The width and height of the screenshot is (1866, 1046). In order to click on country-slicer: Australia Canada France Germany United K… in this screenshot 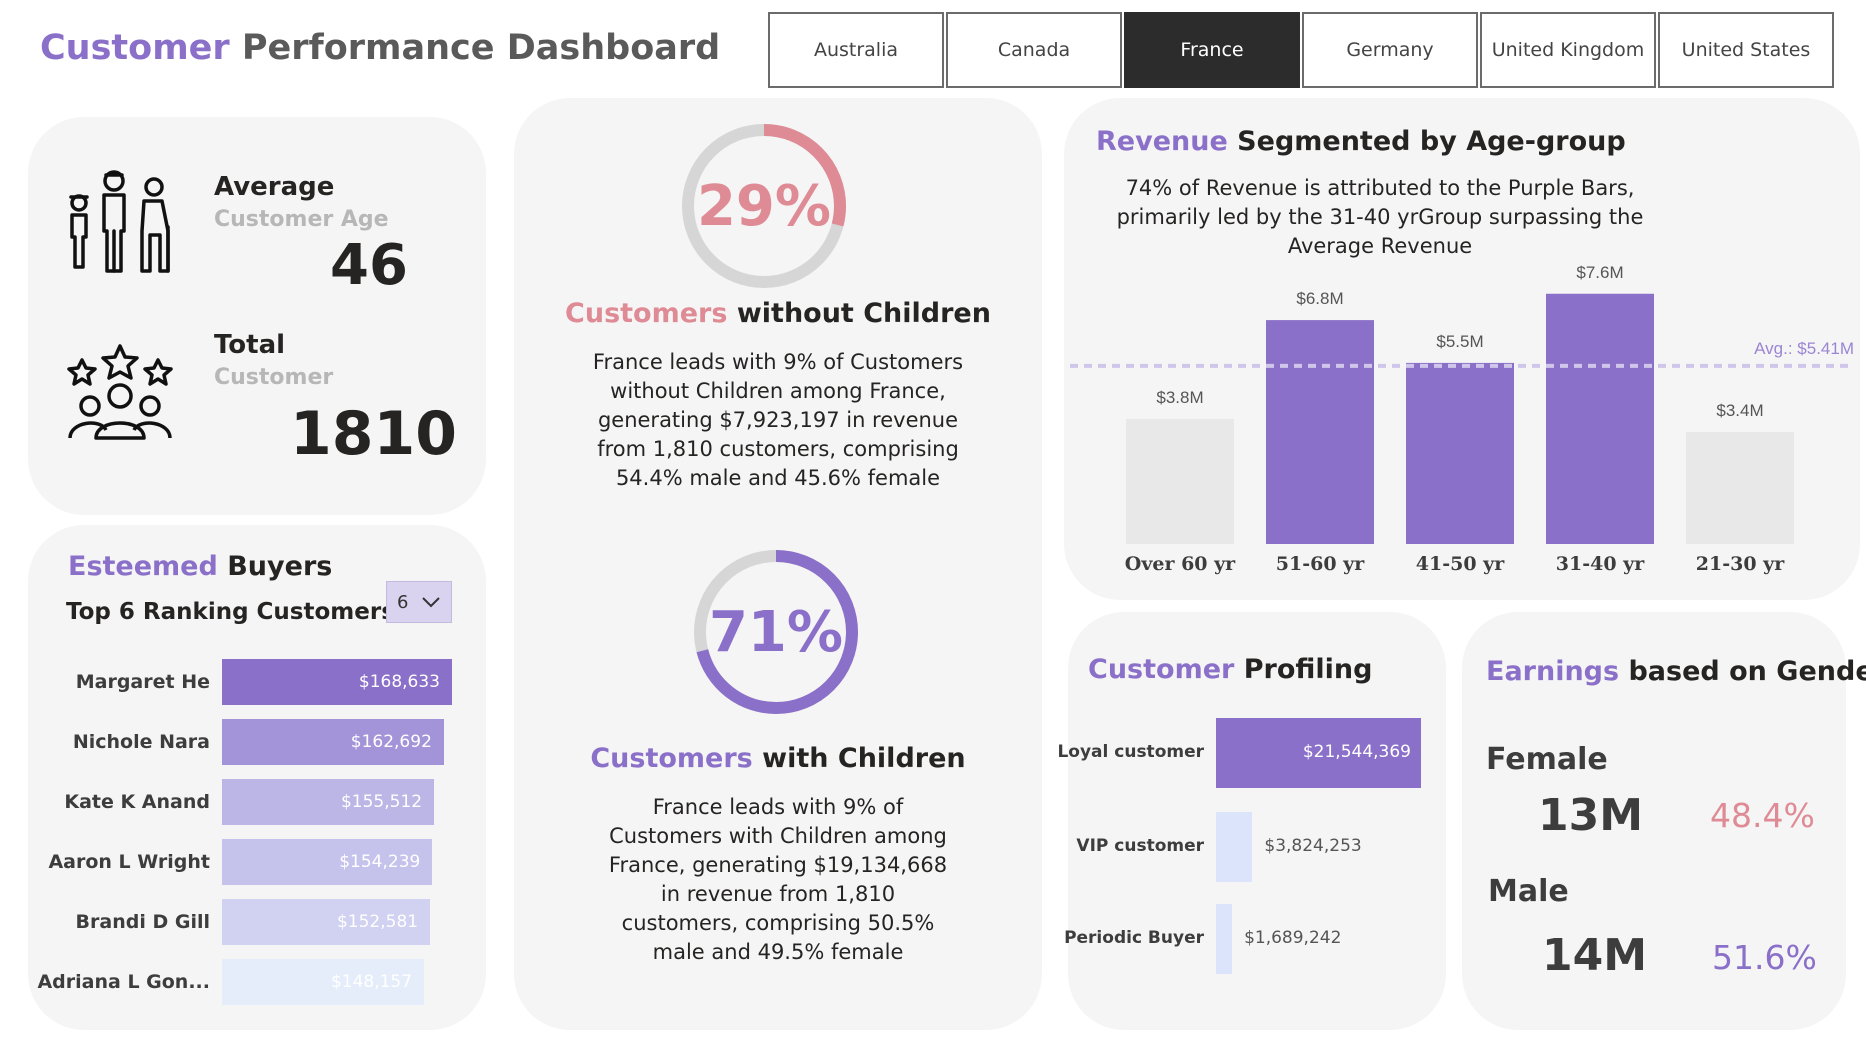, I will do `click(1302, 50)`.